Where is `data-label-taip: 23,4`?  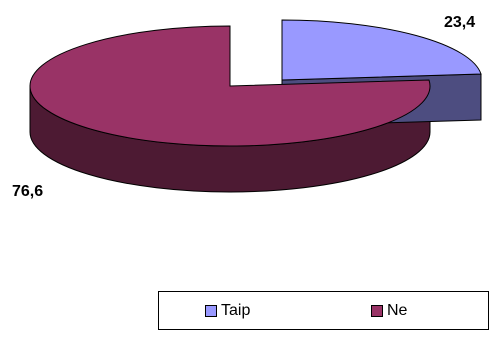 data-label-taip: 23,4 is located at coordinates (460, 22).